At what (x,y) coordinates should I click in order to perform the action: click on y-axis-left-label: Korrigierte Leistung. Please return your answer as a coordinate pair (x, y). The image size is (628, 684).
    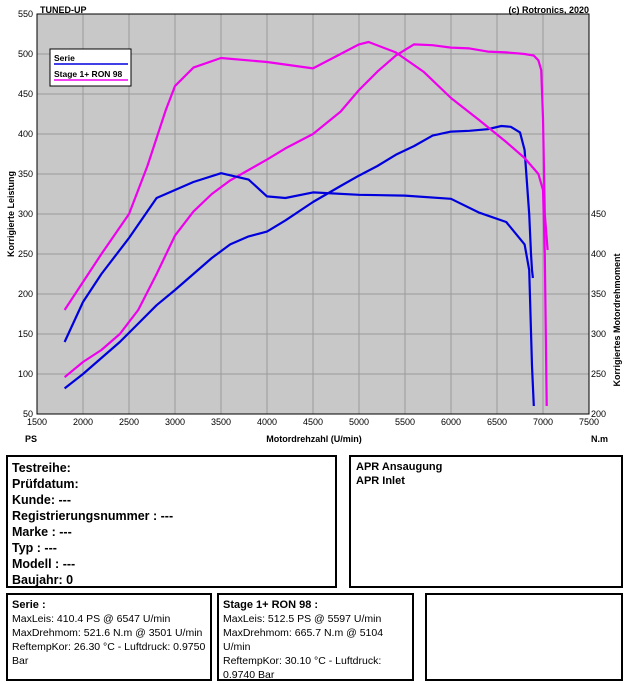
    Looking at the image, I should click on (11, 214).